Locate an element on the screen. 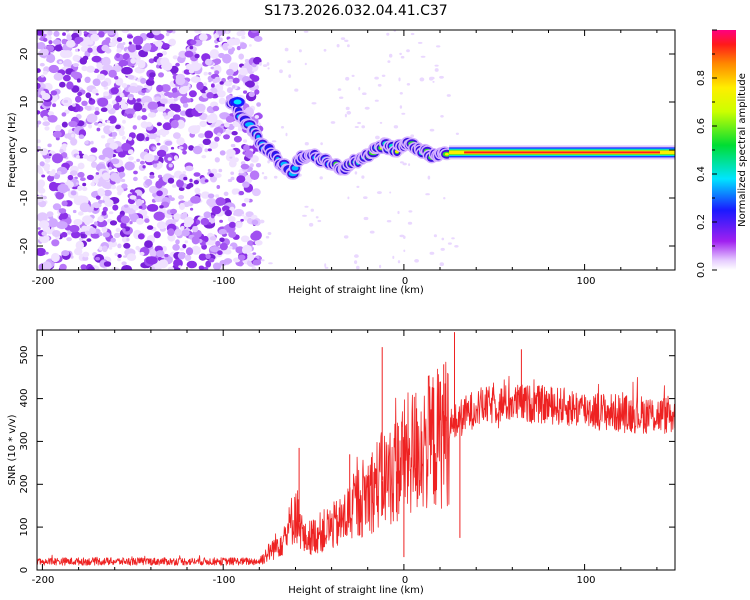 This screenshot has height=600, width=750. snr-spikes is located at coordinates (410, 445).